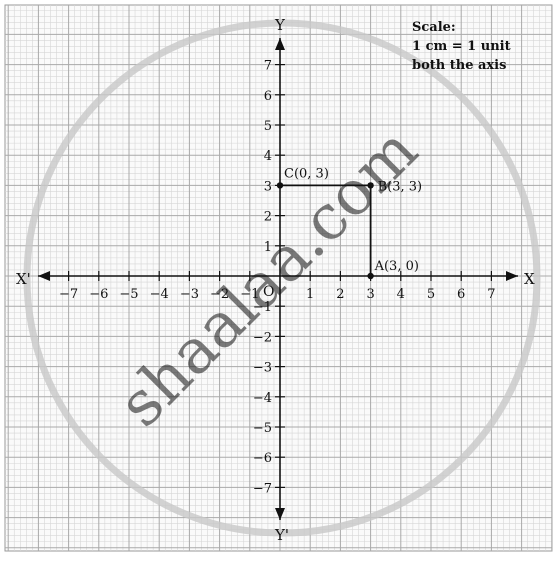 Image resolution: width=557 pixels, height=561 pixels. I want to click on y-tick-label: 7, so click(268, 66).